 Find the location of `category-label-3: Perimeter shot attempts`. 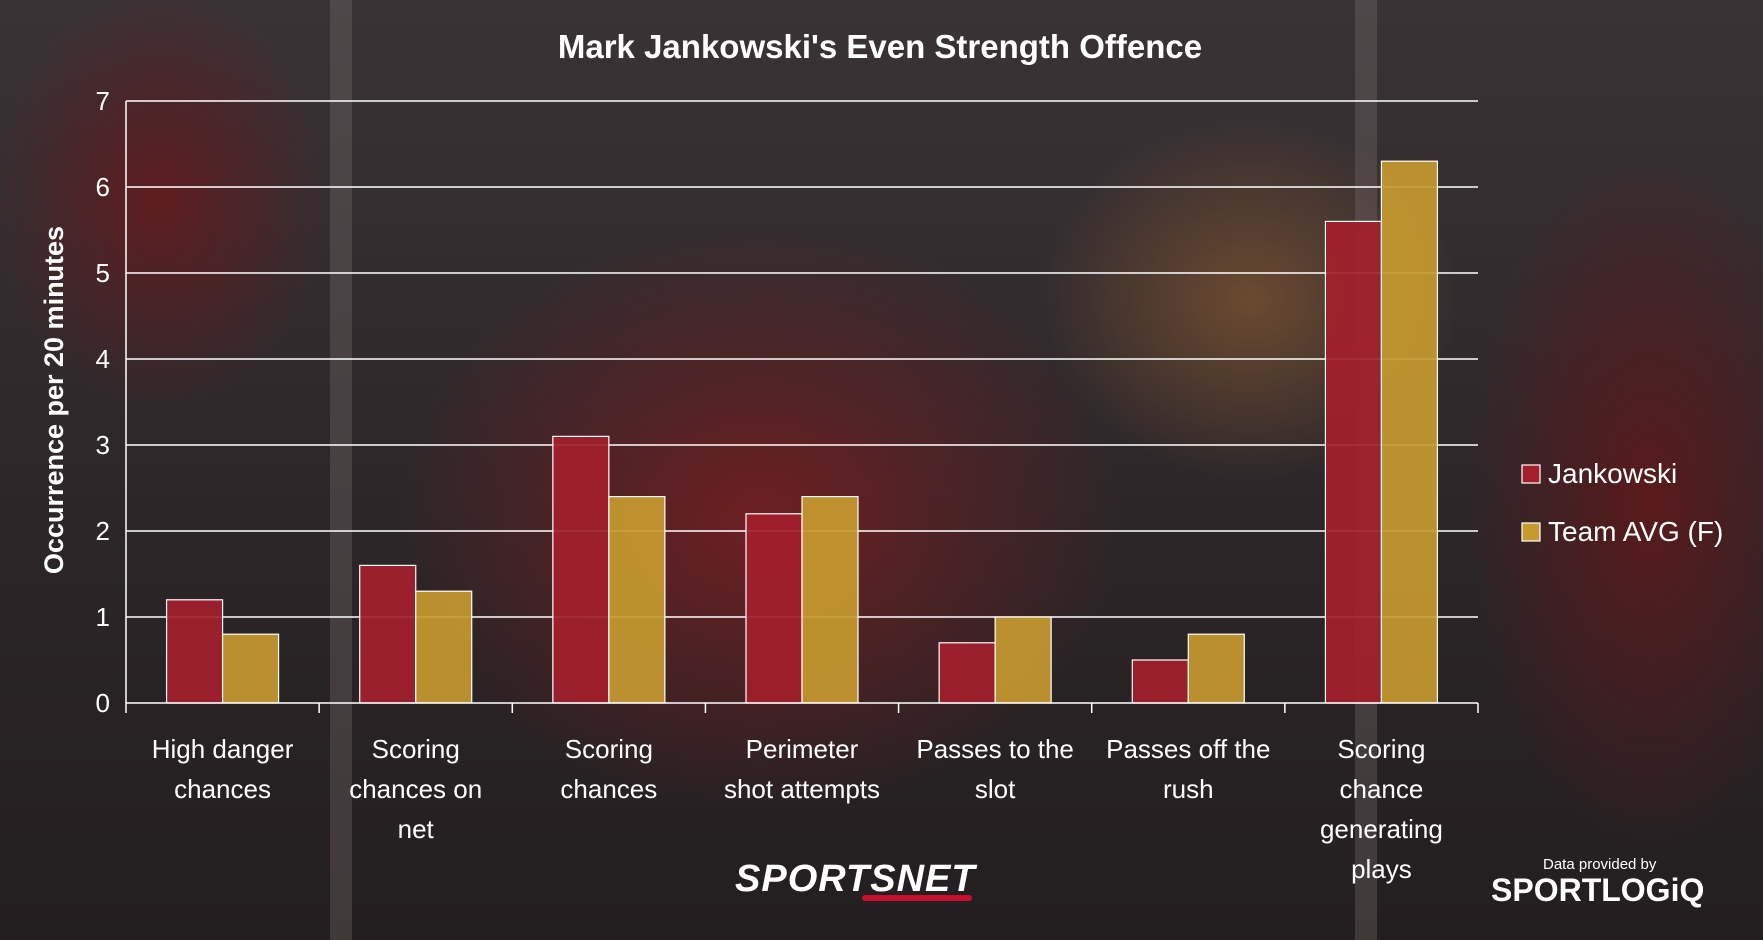

category-label-3: Perimeter shot attempts is located at coordinates (802, 769).